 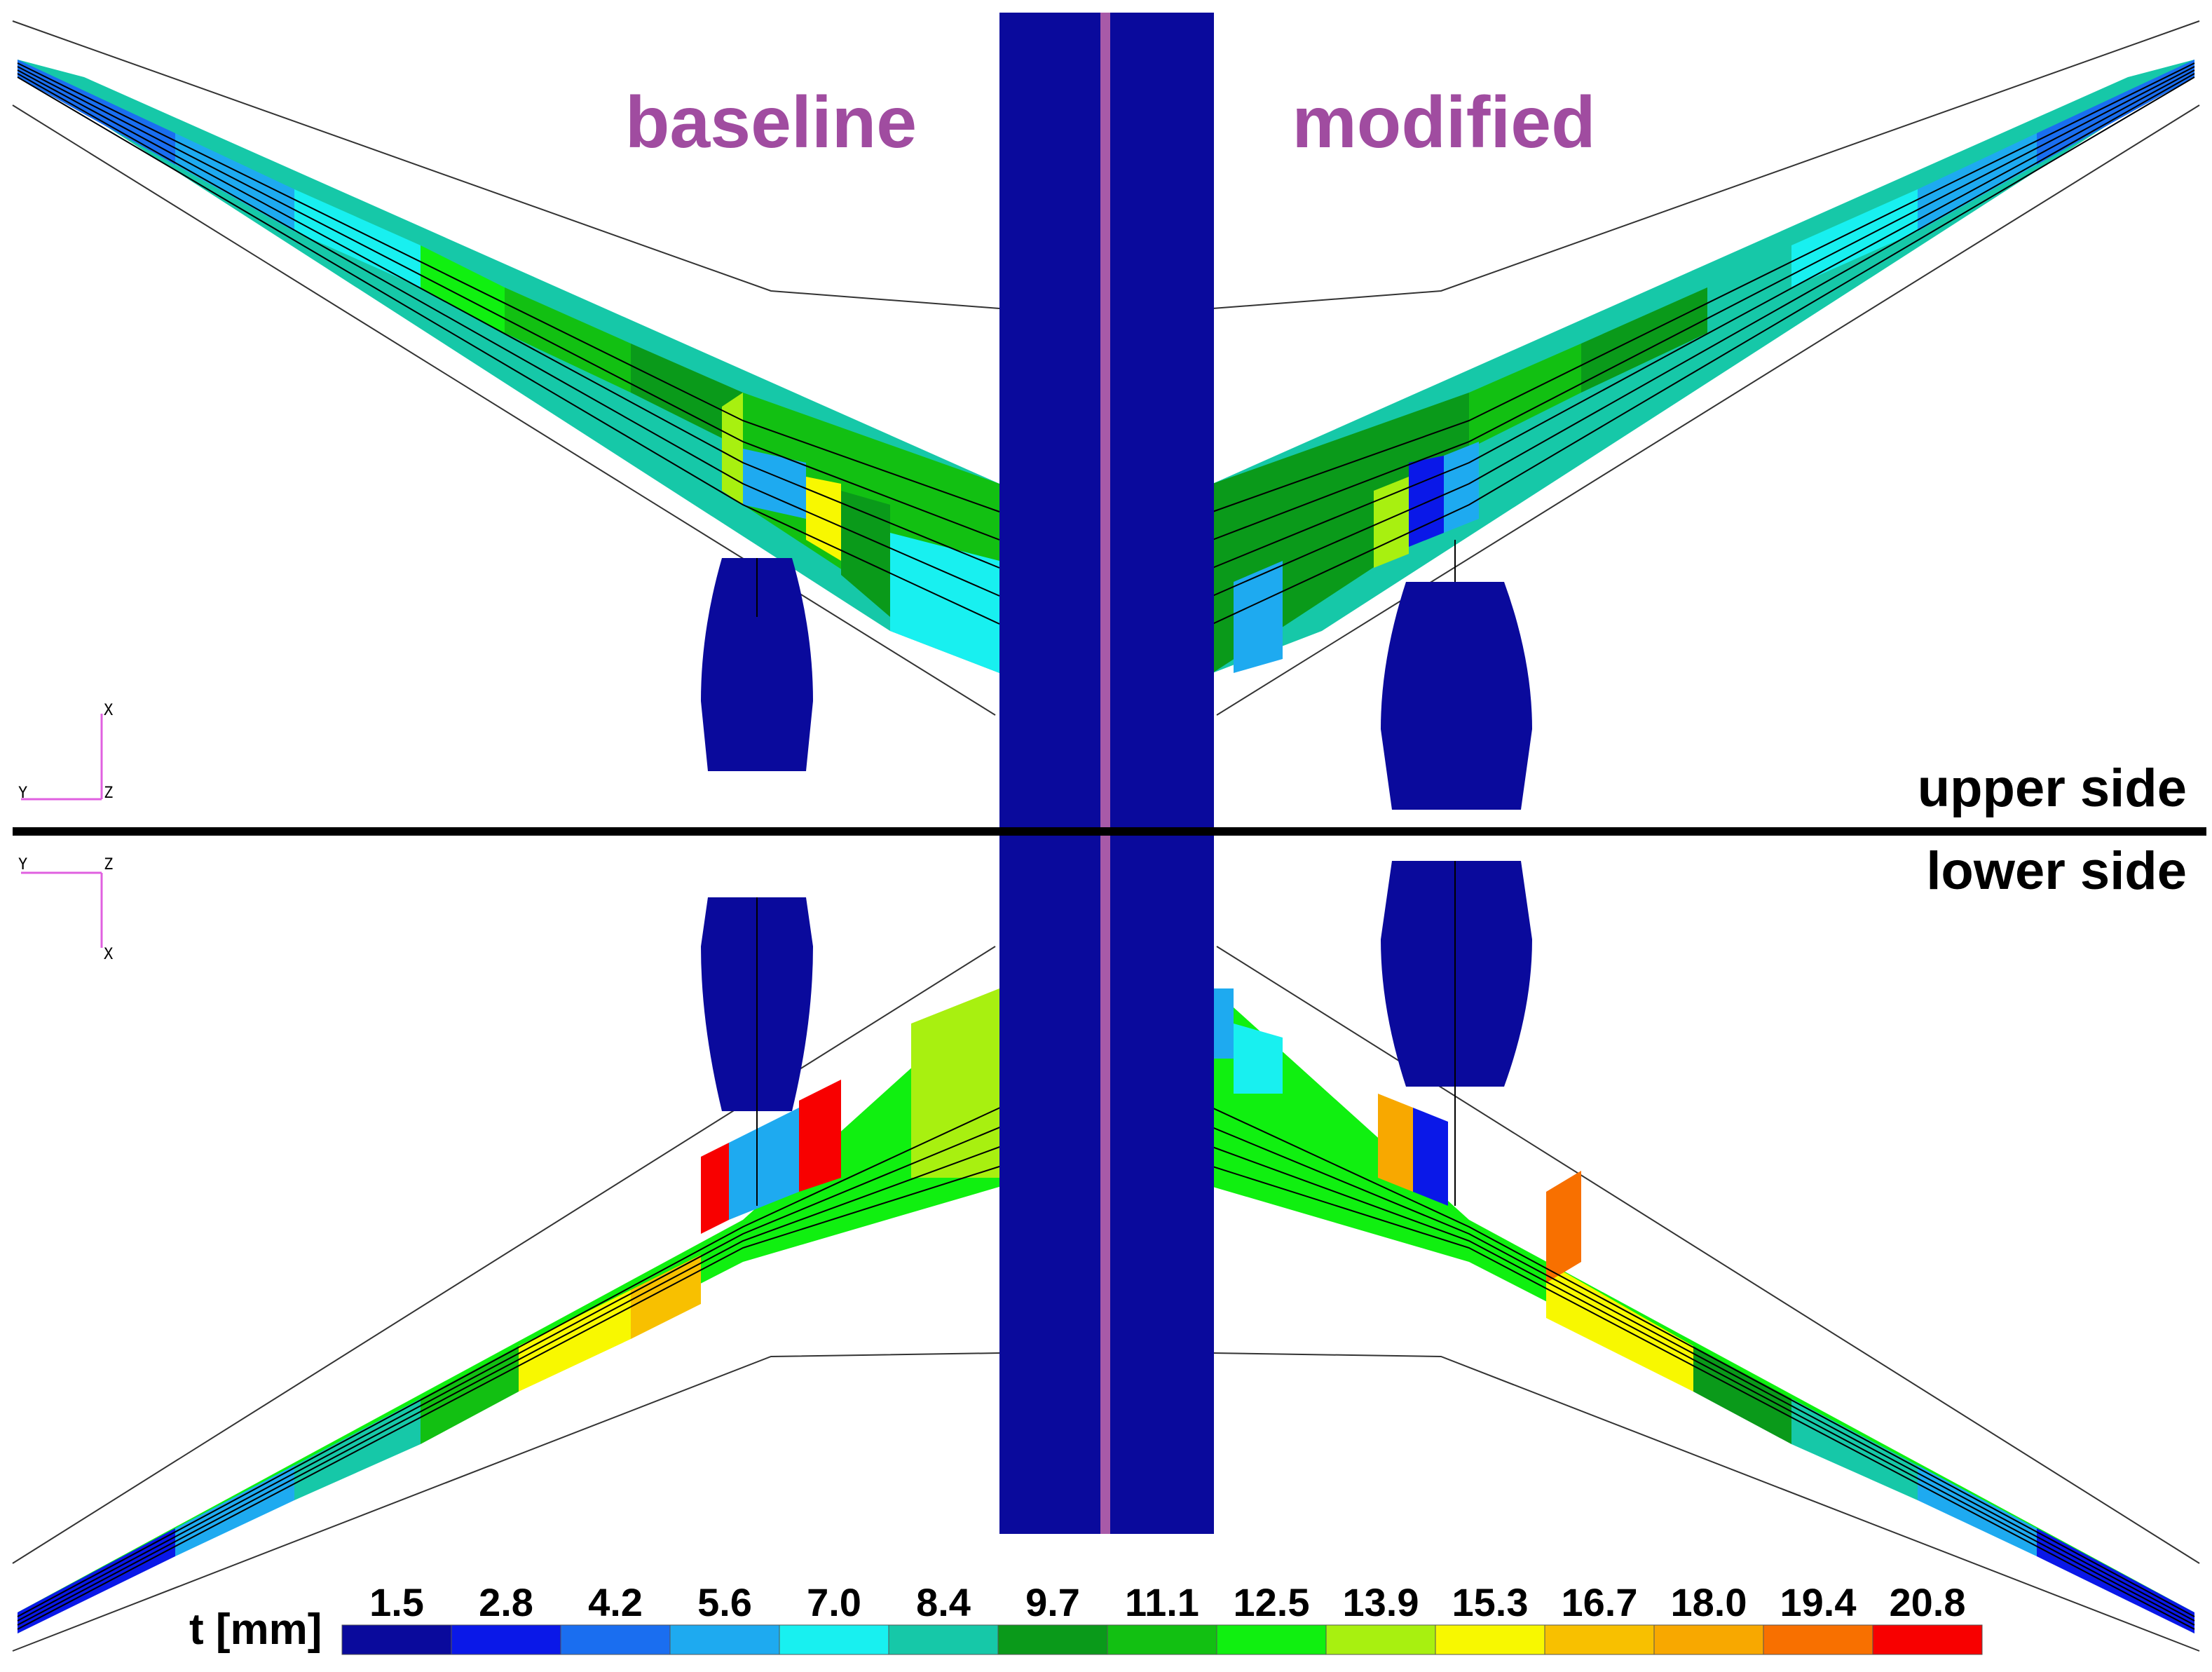 I want to click on upper-side-label: upper side, so click(x=2052, y=788).